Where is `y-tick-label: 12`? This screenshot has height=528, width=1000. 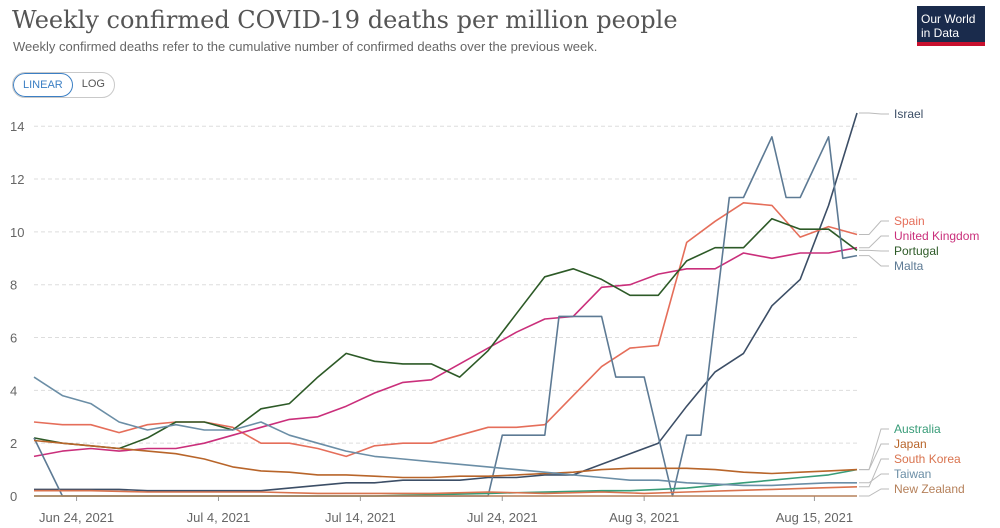
y-tick-label: 12 is located at coordinates (17, 179).